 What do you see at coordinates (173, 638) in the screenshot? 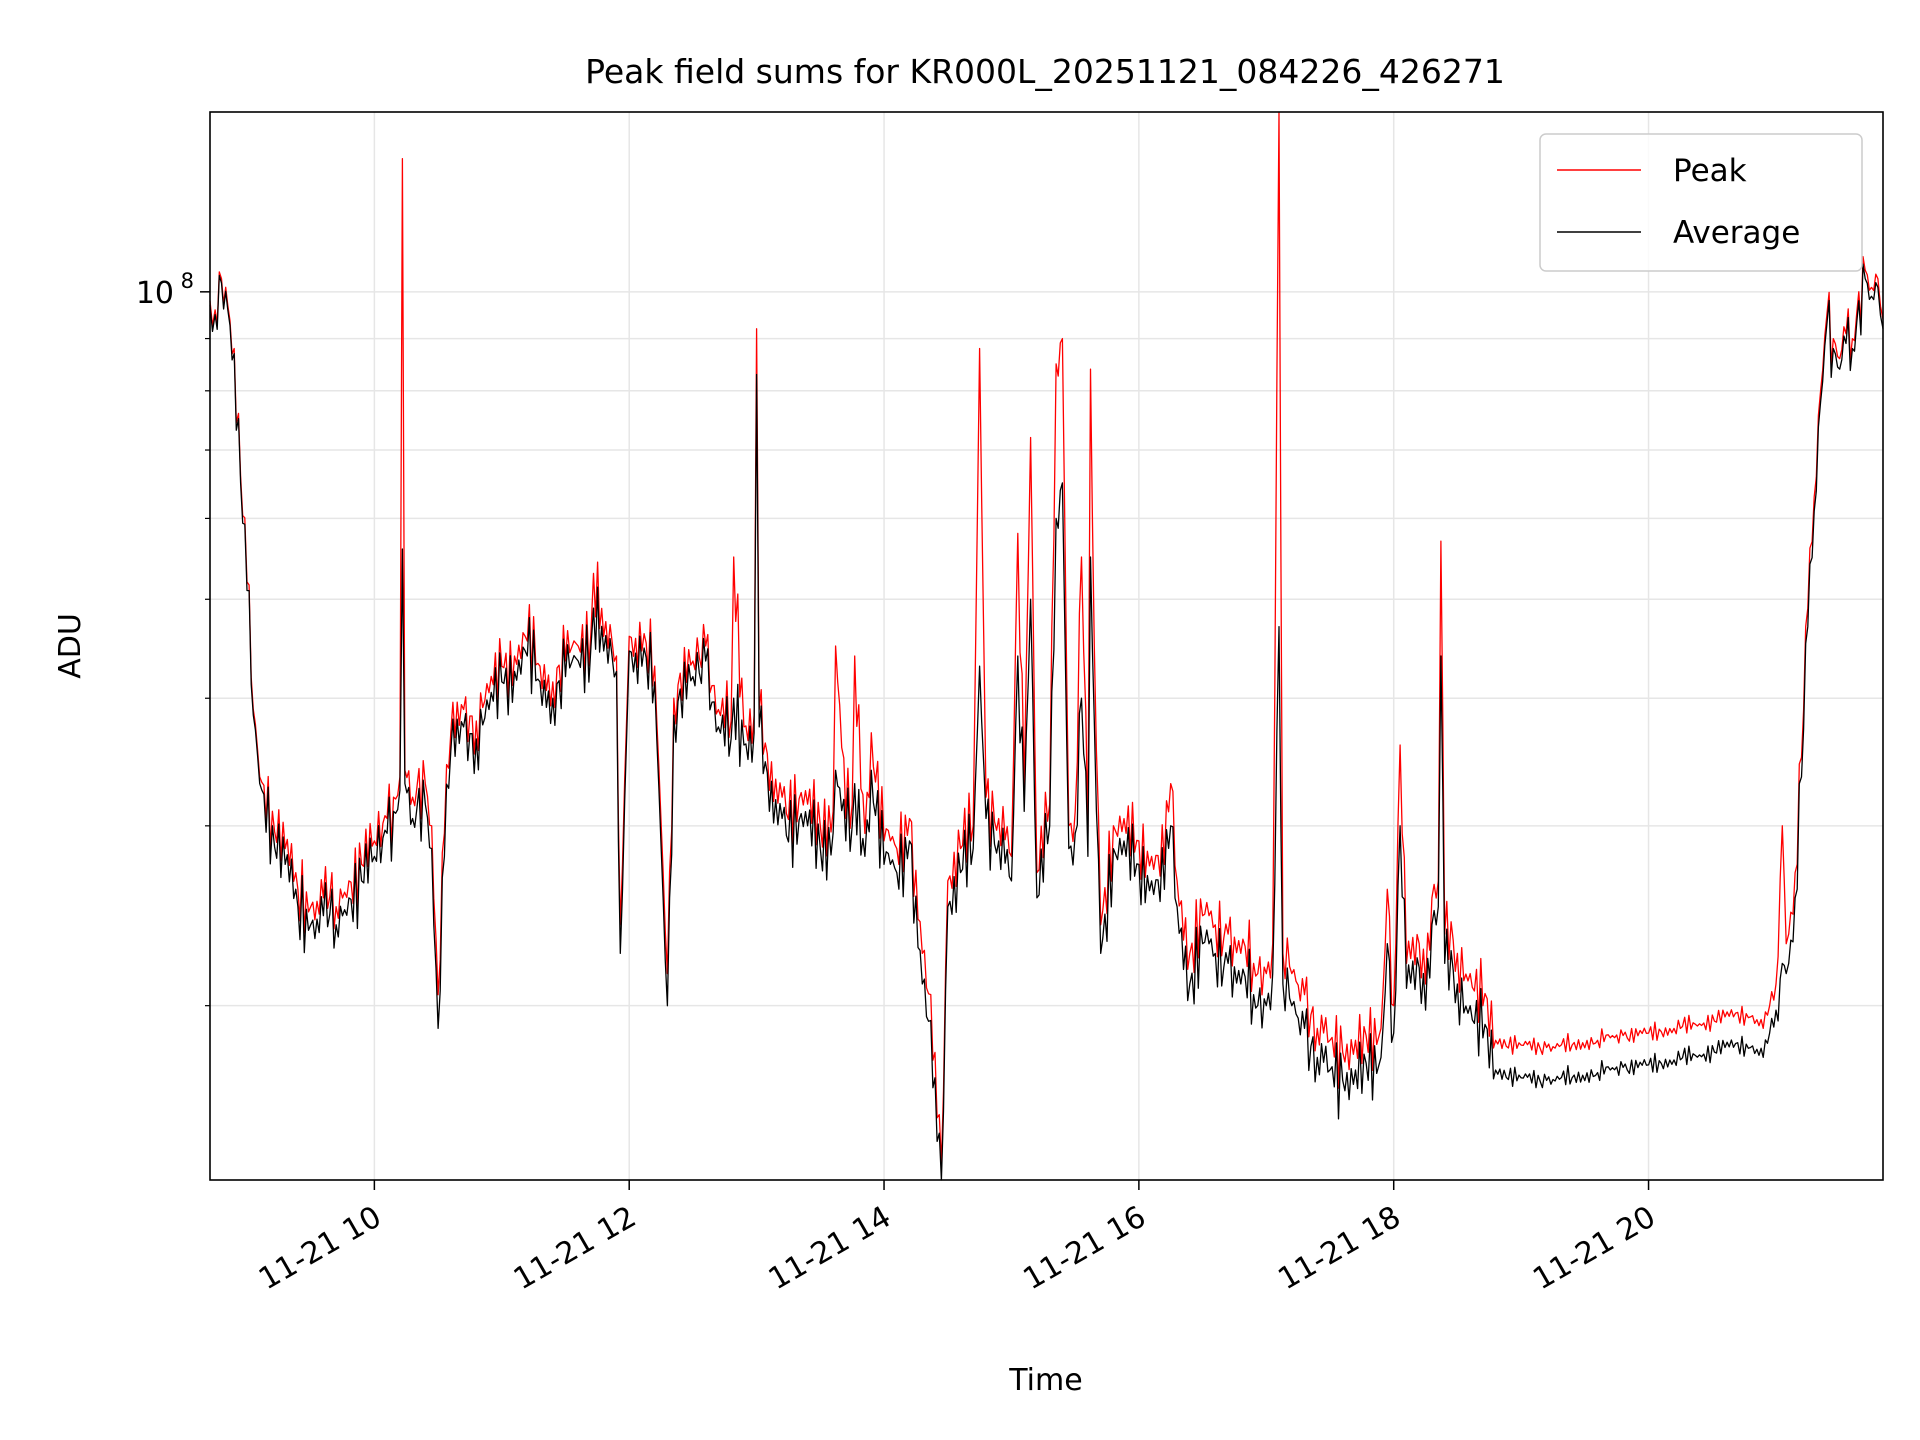
I see `y-axis: 10 8` at bounding box center [173, 638].